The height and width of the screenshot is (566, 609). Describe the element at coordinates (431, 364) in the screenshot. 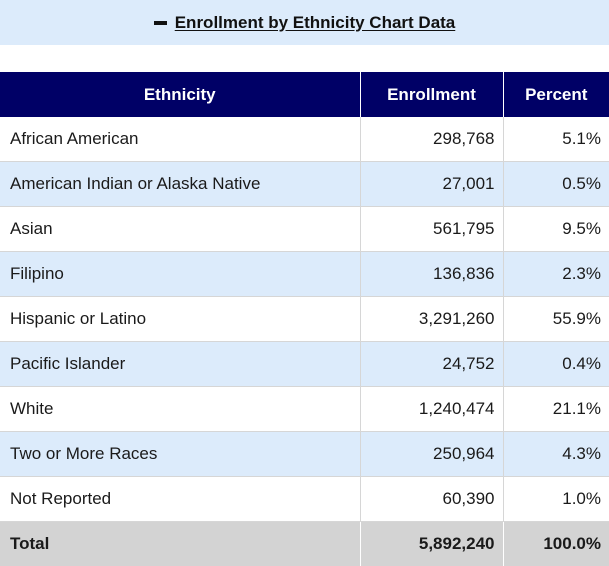

I see `enrollment-cell: 24,752` at that location.